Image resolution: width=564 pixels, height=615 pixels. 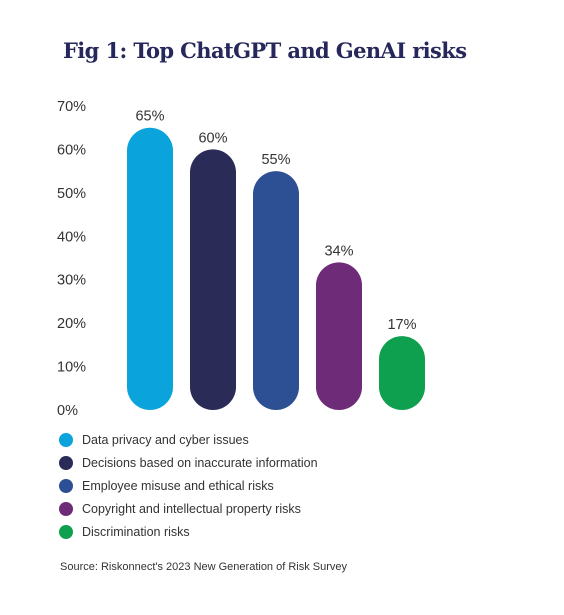 I want to click on data-label: 60%, so click(x=212, y=138).